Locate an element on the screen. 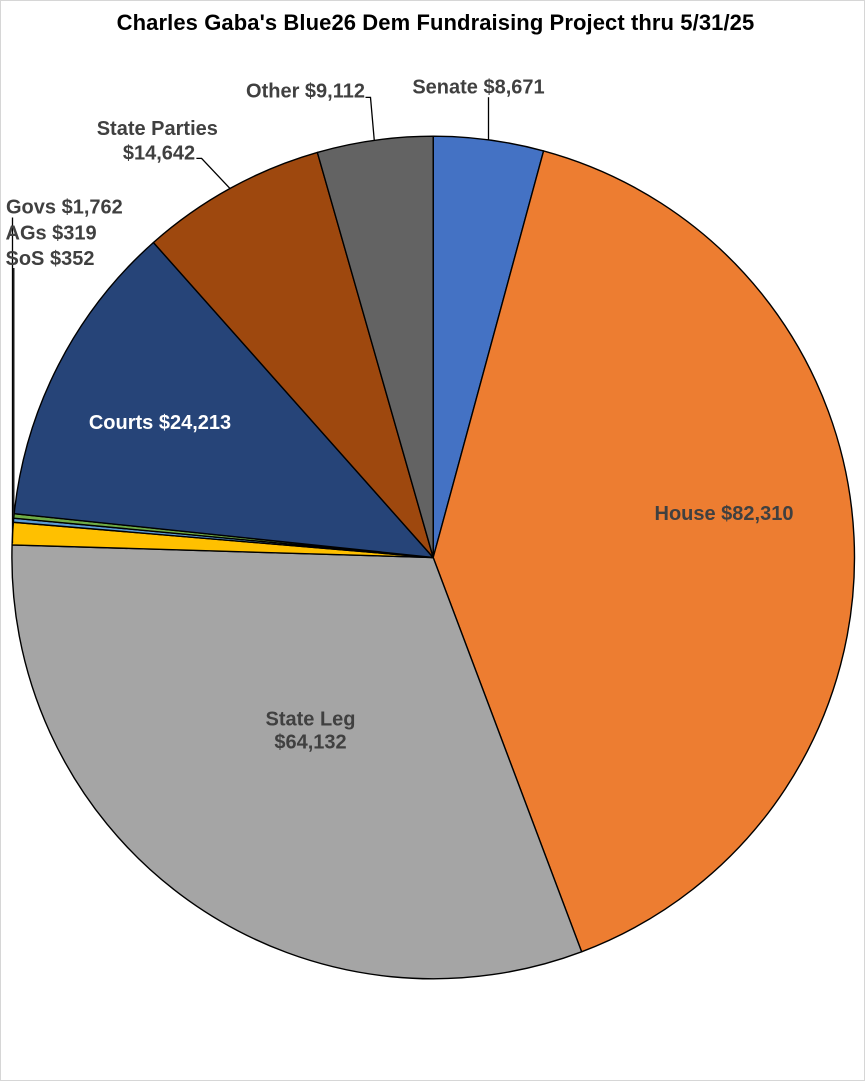 Image resolution: width=865 pixels, height=1081 pixels. svg-text: $14,642 is located at coordinates (159, 154).